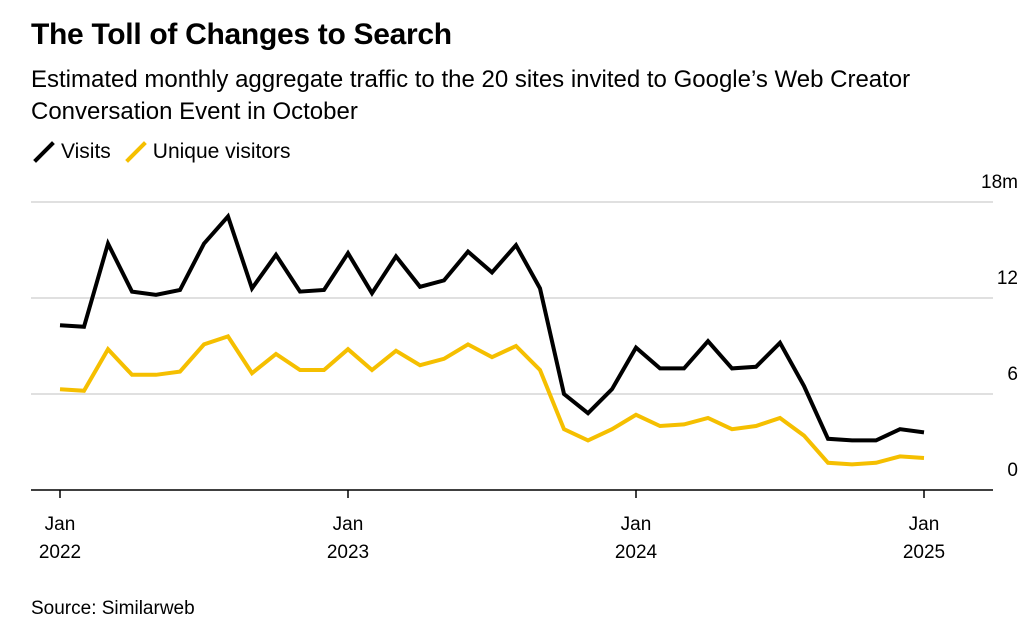  I want to click on legend-swatch-unique-visitors, so click(135, 152).